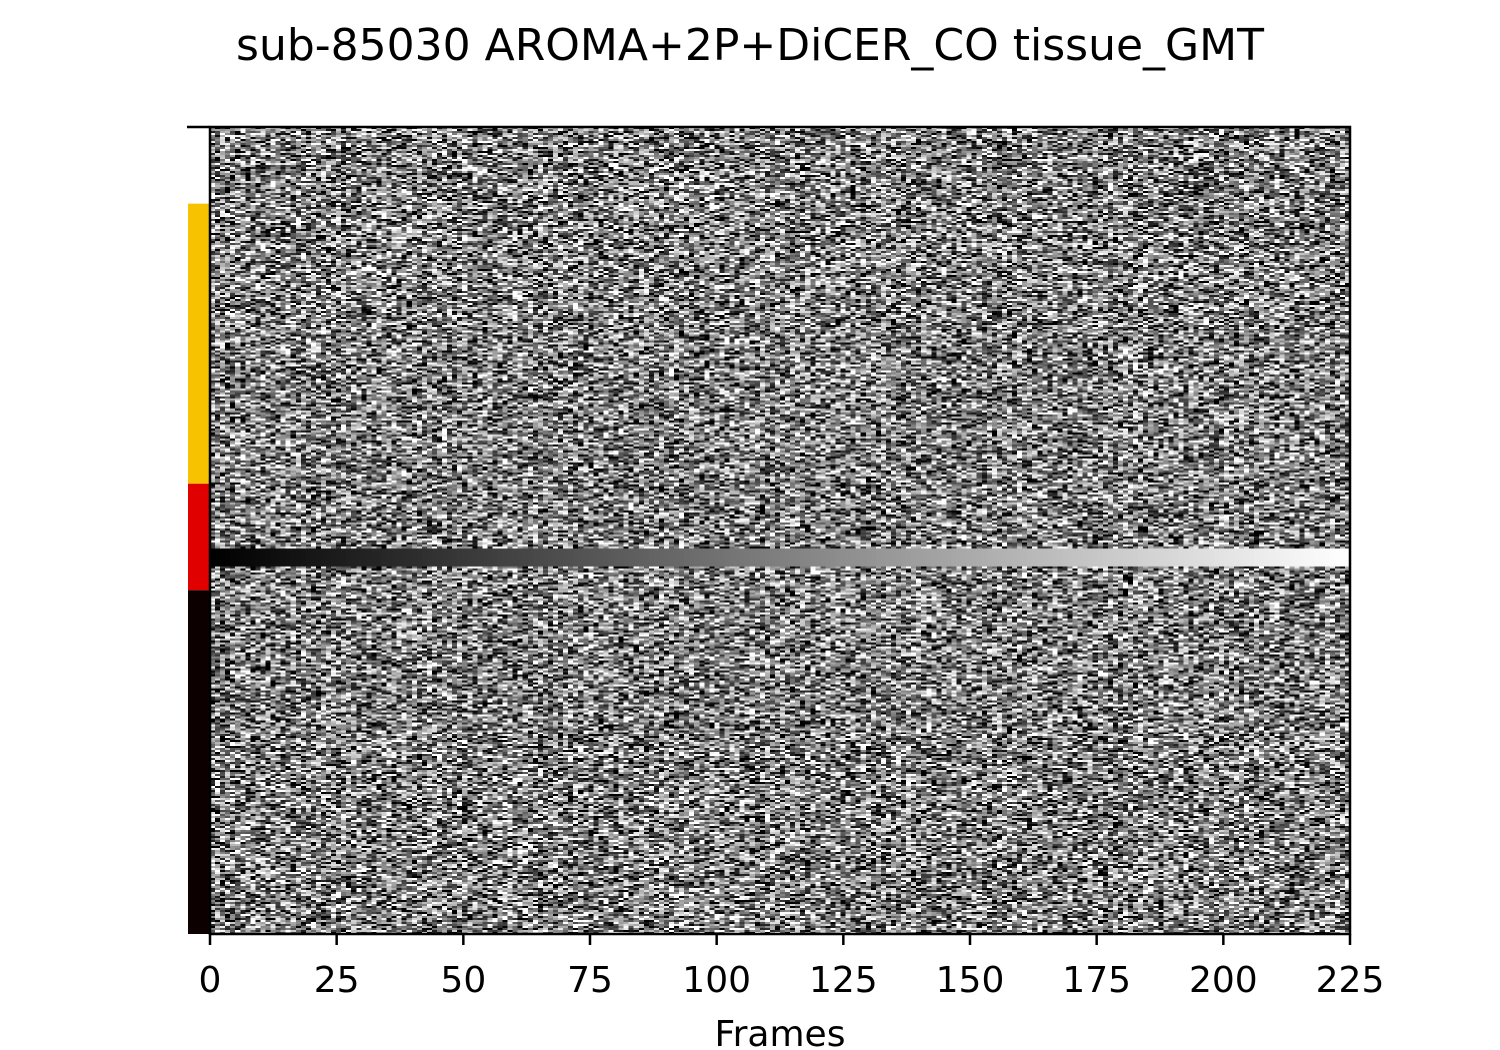  Describe the element at coordinates (750, 45) in the screenshot. I see `chart-title: sub-85030 AROMA+2P+DiCER_CO tissue_GMT` at that location.